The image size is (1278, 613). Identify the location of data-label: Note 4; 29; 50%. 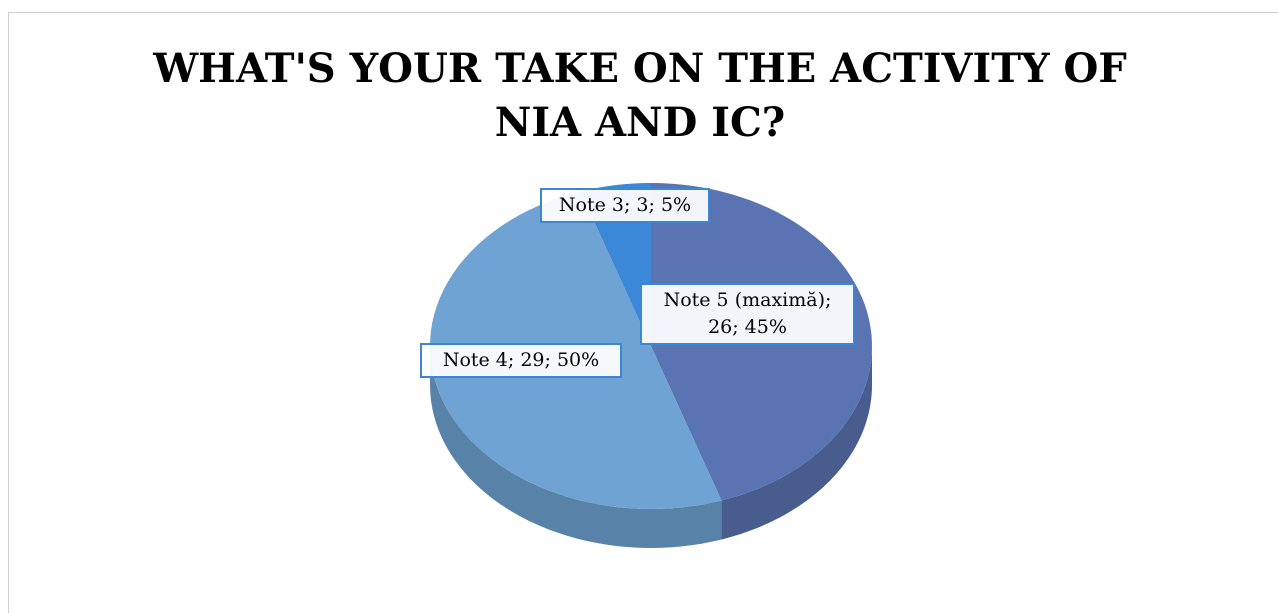
(521, 360).